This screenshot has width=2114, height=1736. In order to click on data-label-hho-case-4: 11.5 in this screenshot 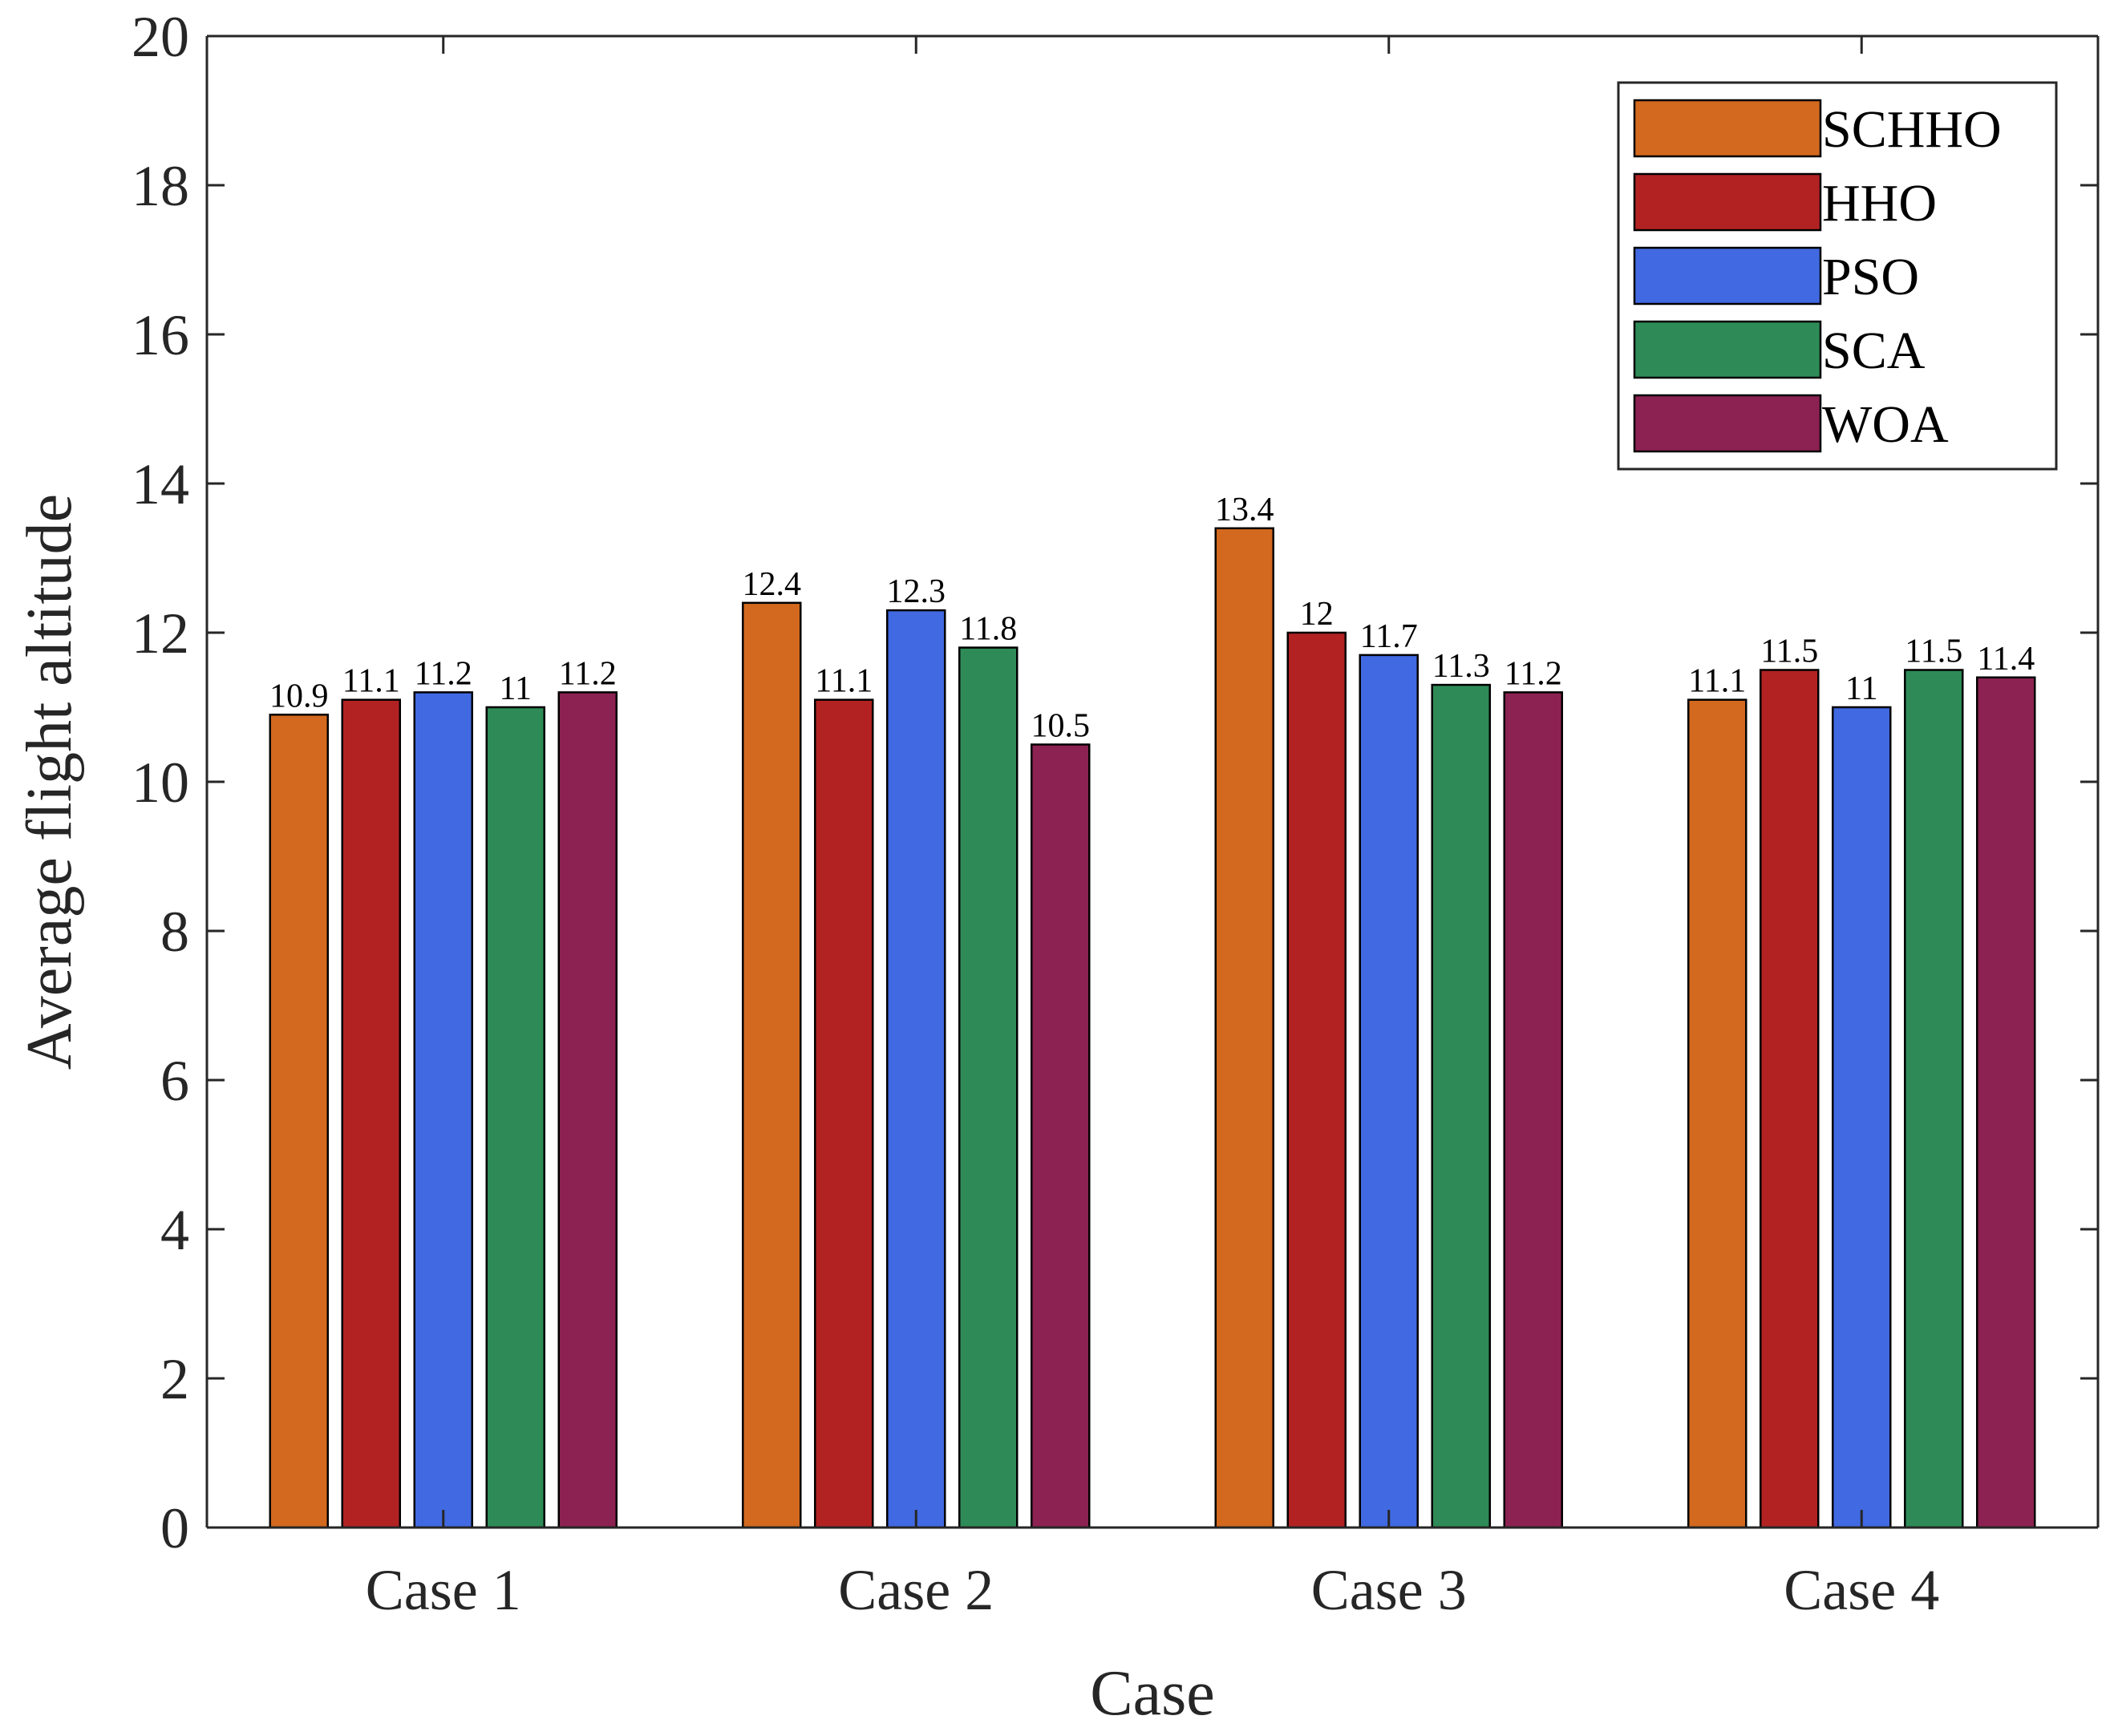, I will do `click(1789, 652)`.